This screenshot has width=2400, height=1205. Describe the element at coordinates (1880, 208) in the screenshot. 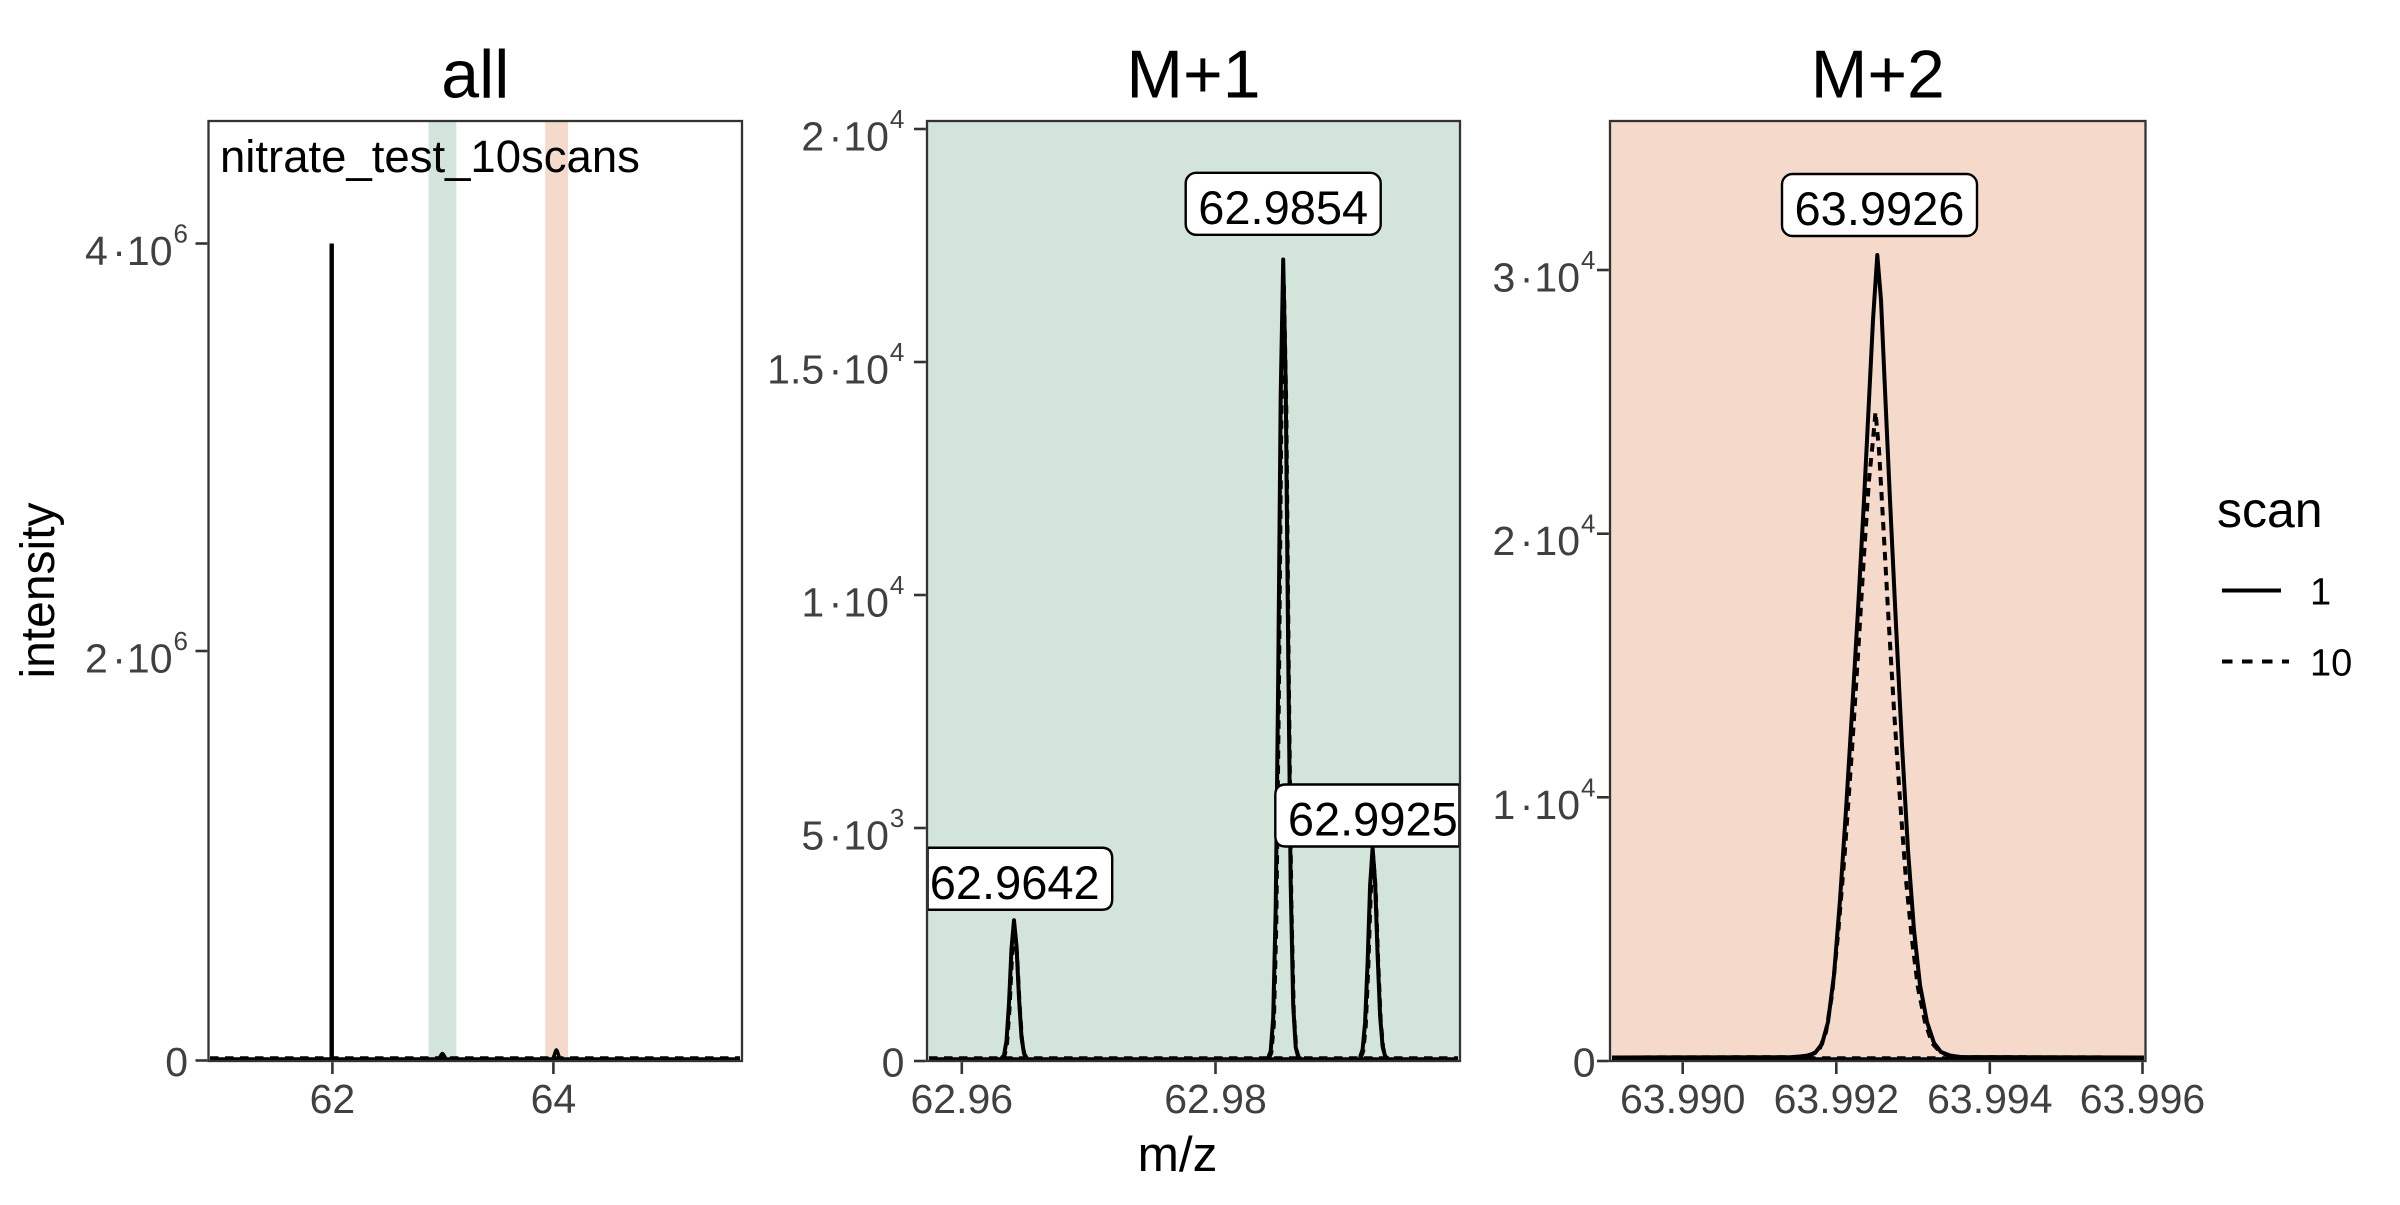

I see `svg-text: 63.9926` at that location.